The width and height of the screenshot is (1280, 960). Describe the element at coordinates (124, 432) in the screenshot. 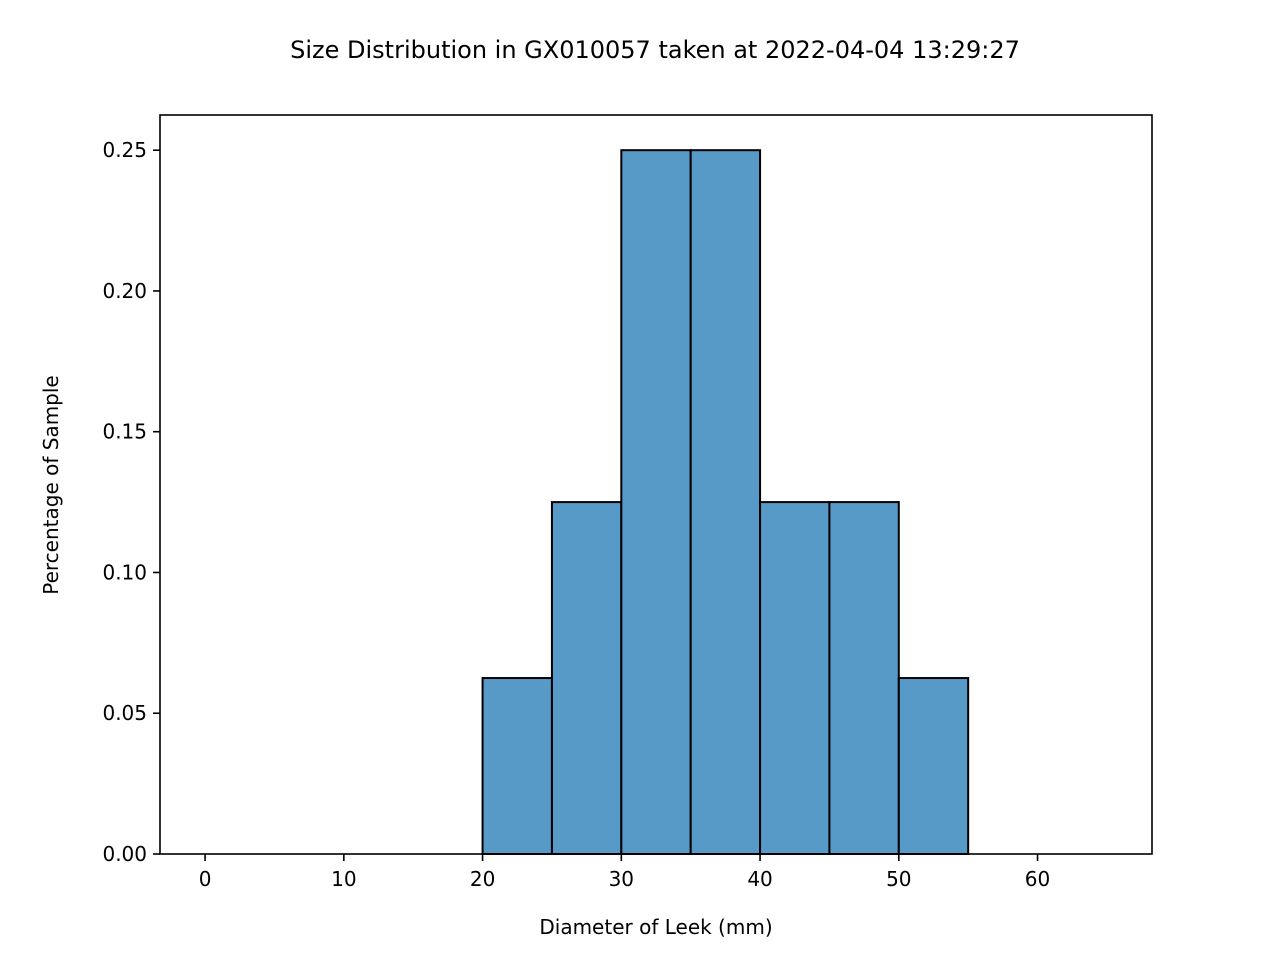

I see `y-tick-label: 0.15` at that location.